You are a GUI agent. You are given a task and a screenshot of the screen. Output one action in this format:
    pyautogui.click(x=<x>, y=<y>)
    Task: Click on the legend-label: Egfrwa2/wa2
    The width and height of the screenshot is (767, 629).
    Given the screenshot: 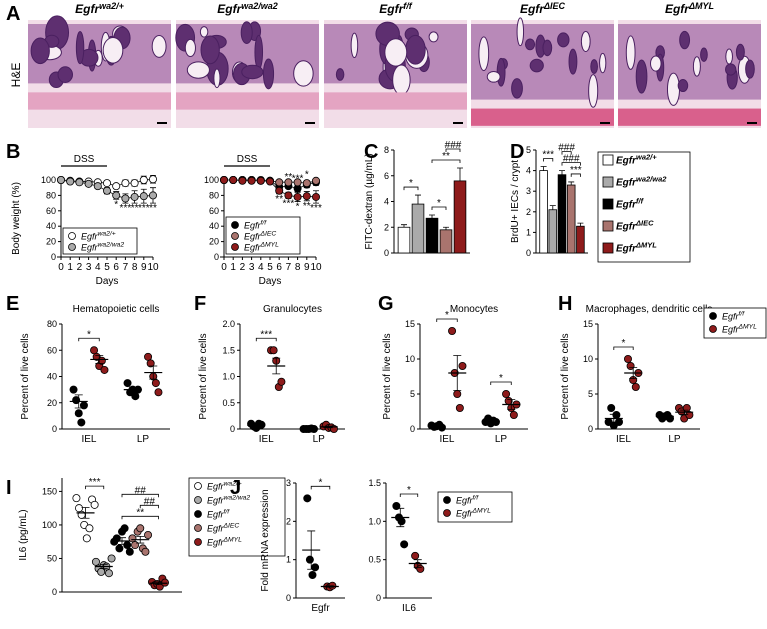 What is the action you would take?
    pyautogui.click(x=228, y=500)
    